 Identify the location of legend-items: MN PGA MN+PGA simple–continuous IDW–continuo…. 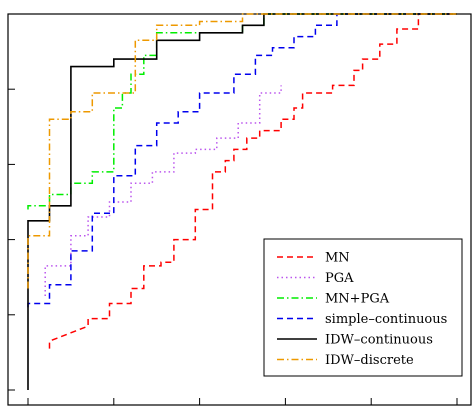
(362, 309).